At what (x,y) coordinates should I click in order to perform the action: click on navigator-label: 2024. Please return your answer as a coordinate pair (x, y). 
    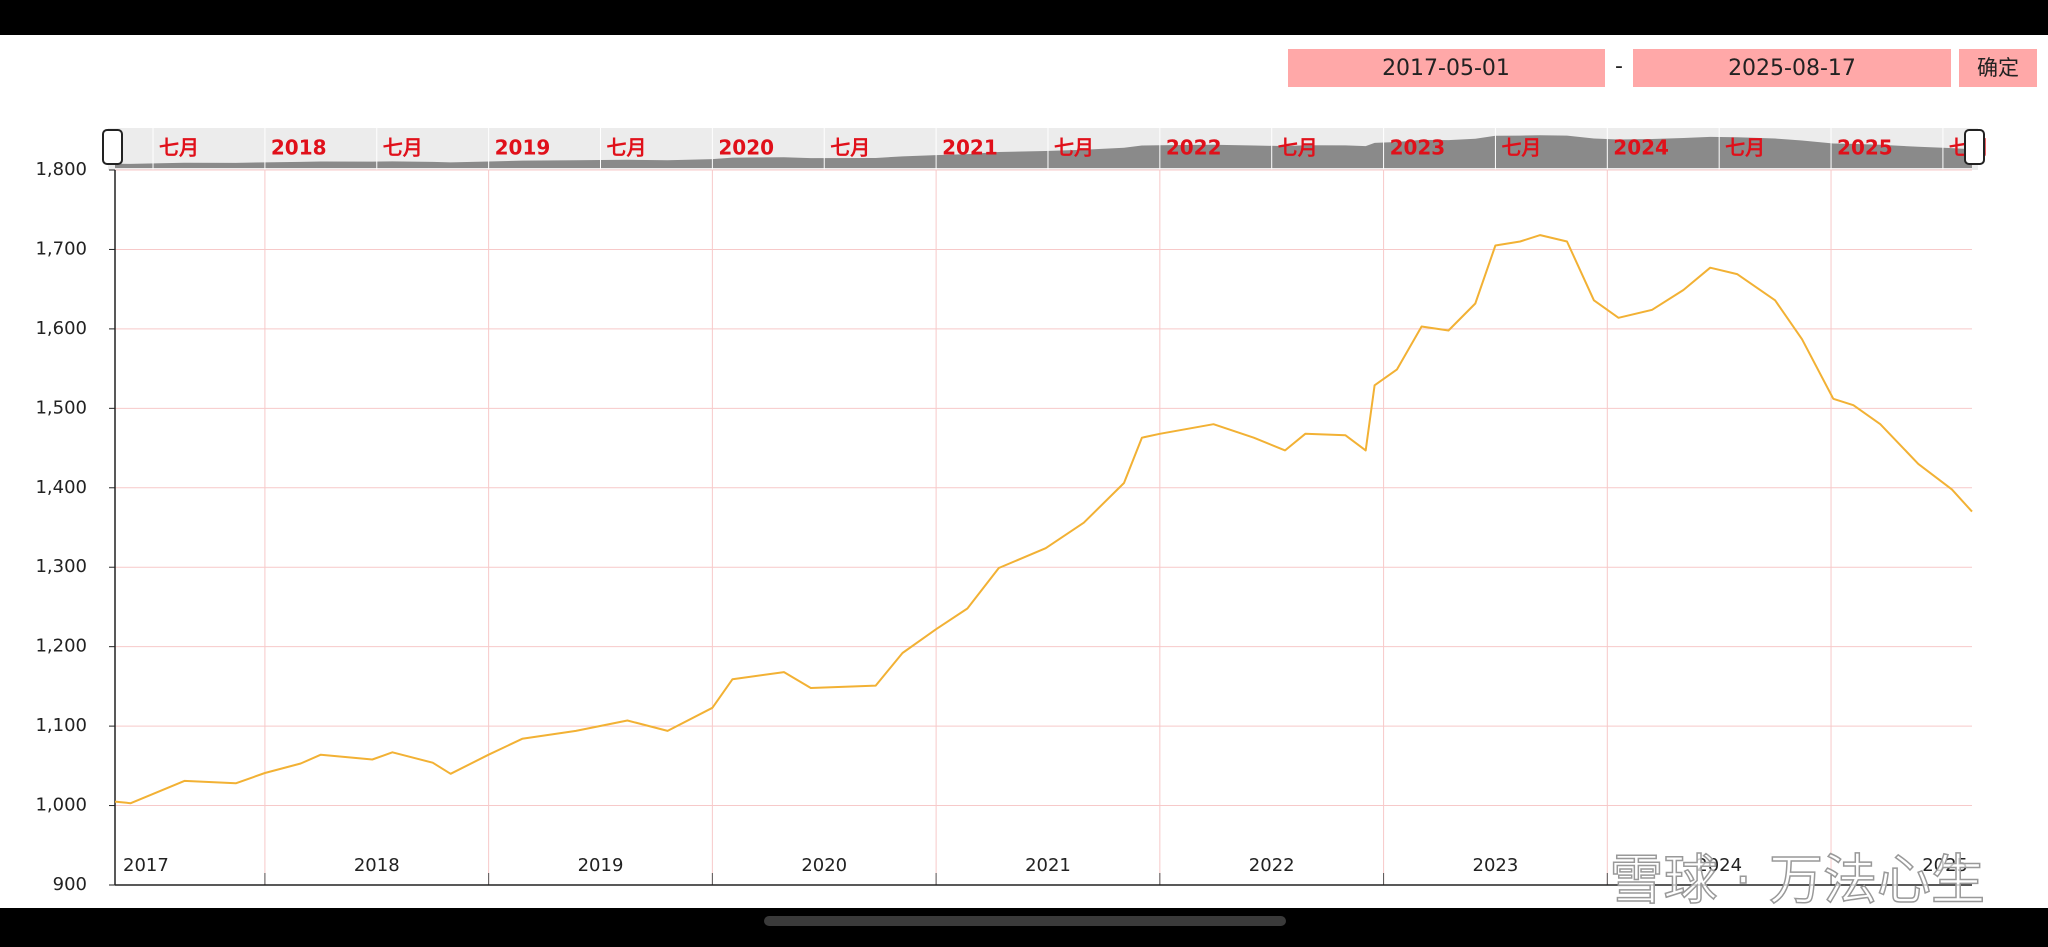
    Looking at the image, I should click on (1641, 148).